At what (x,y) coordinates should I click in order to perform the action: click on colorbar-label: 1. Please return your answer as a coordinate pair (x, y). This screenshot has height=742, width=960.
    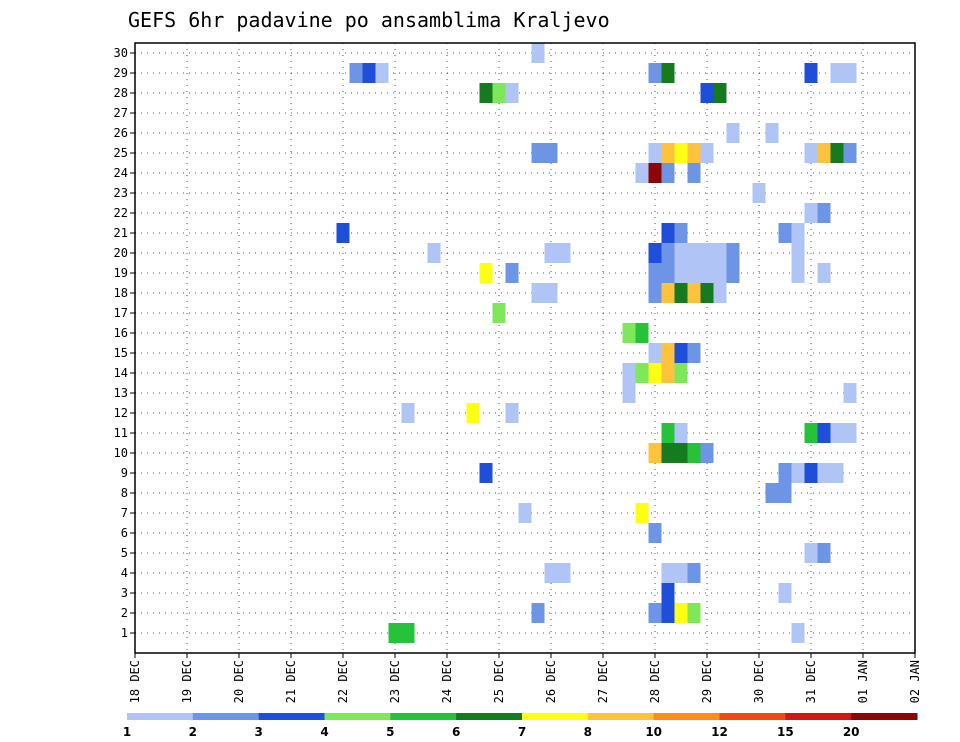
    Looking at the image, I should click on (127, 732).